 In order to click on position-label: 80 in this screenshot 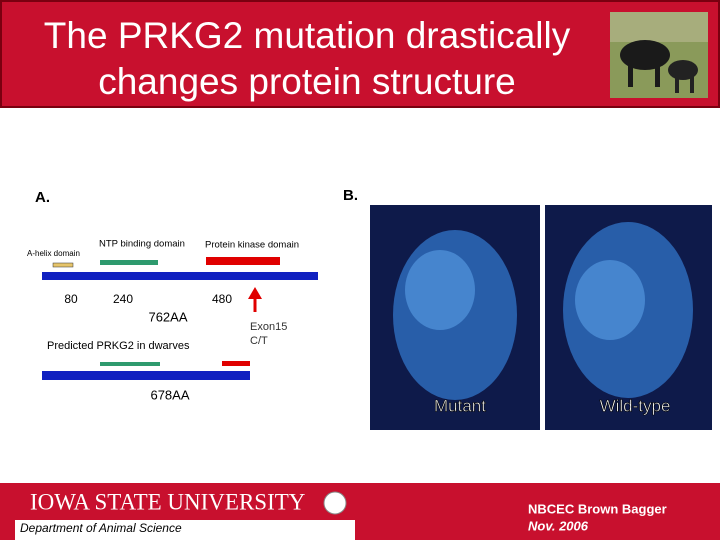, I will do `click(71, 299)`.